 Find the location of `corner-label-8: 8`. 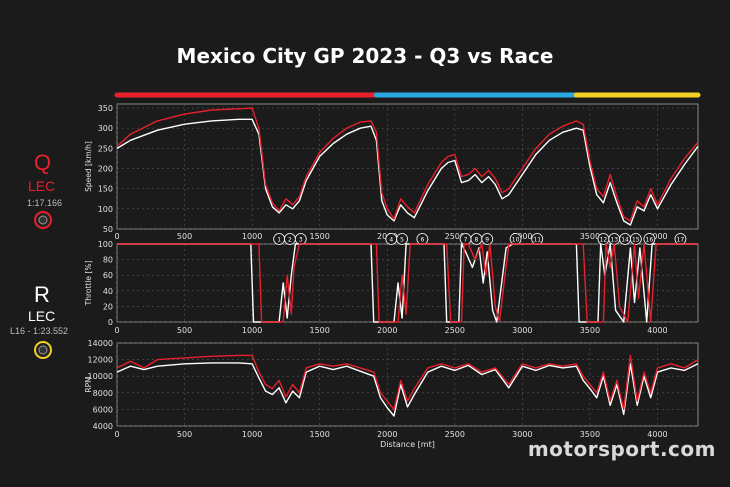

corner-label-8: 8 is located at coordinates (476, 240).